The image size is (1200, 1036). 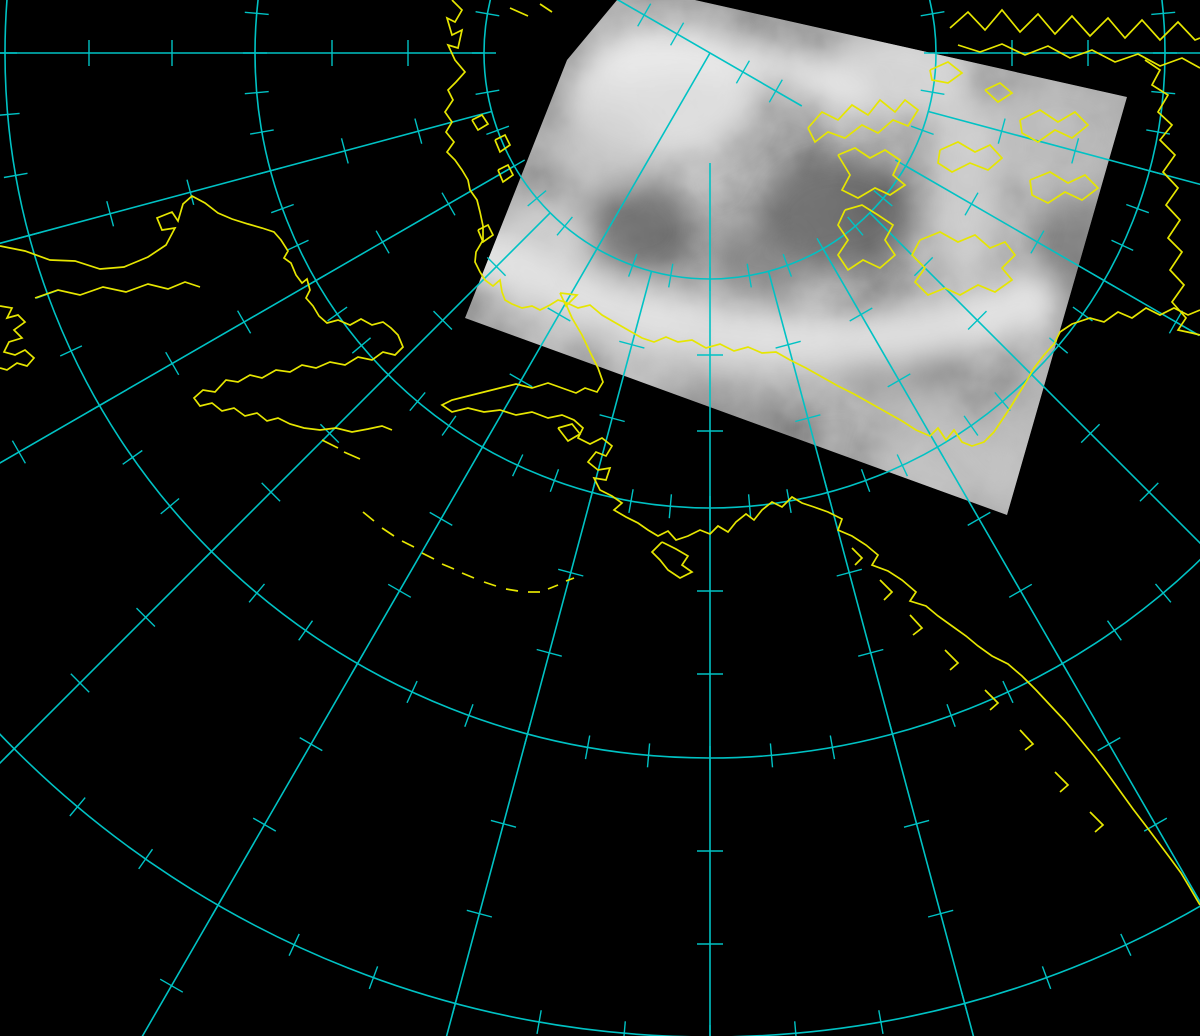 What do you see at coordinates (672, 560) in the screenshot?
I see `coastline-kodiak` at bounding box center [672, 560].